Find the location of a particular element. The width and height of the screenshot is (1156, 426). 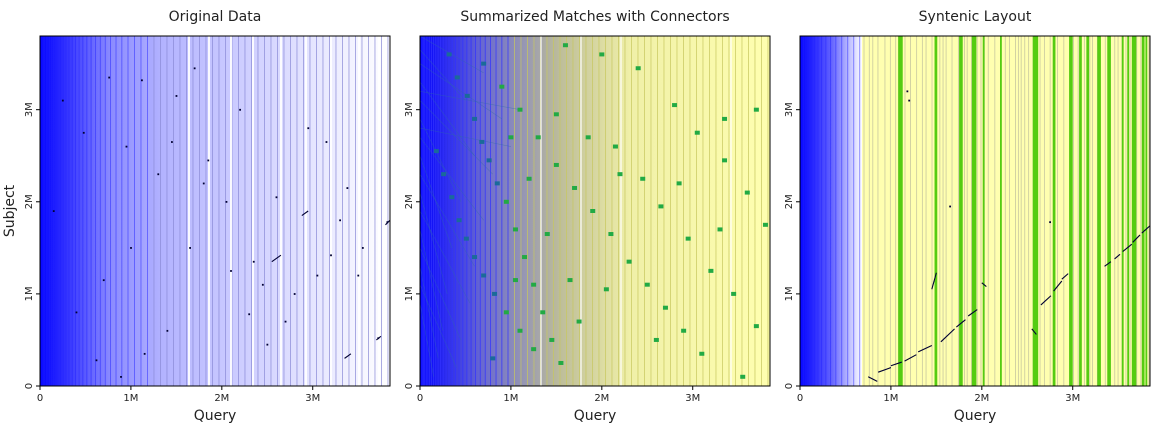

x-tick-label: 3M is located at coordinates (692, 398).